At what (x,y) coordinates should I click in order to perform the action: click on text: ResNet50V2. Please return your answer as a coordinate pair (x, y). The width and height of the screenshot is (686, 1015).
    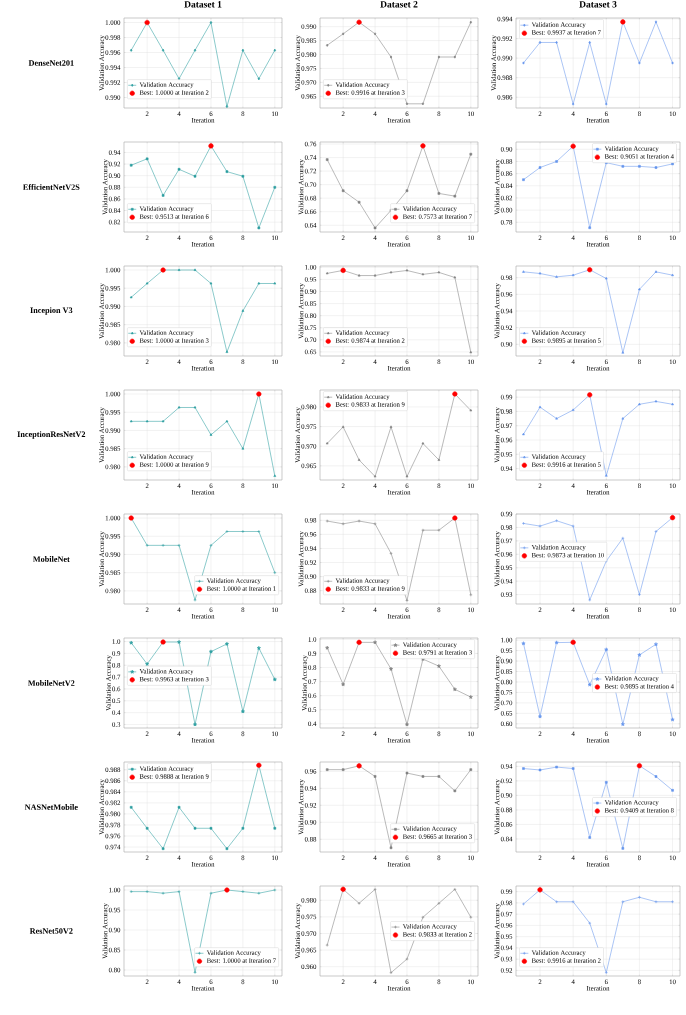
    Looking at the image, I should click on (51, 931).